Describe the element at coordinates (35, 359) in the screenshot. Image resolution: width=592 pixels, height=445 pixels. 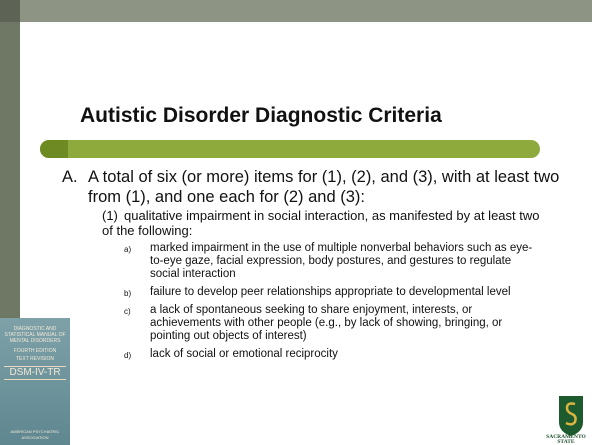
I see `book-revision: TEXT REVISION` at that location.